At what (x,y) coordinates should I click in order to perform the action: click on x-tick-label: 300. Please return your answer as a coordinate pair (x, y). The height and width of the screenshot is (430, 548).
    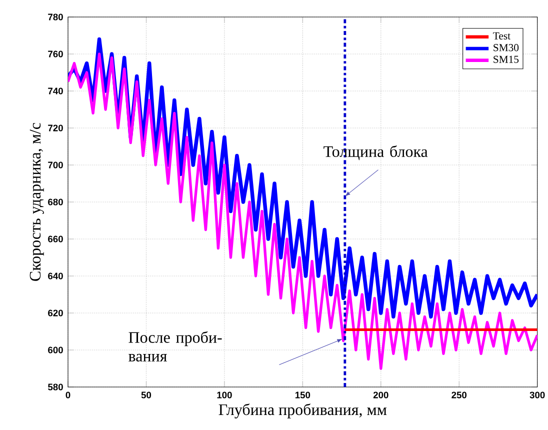
    Looking at the image, I should click on (537, 395).